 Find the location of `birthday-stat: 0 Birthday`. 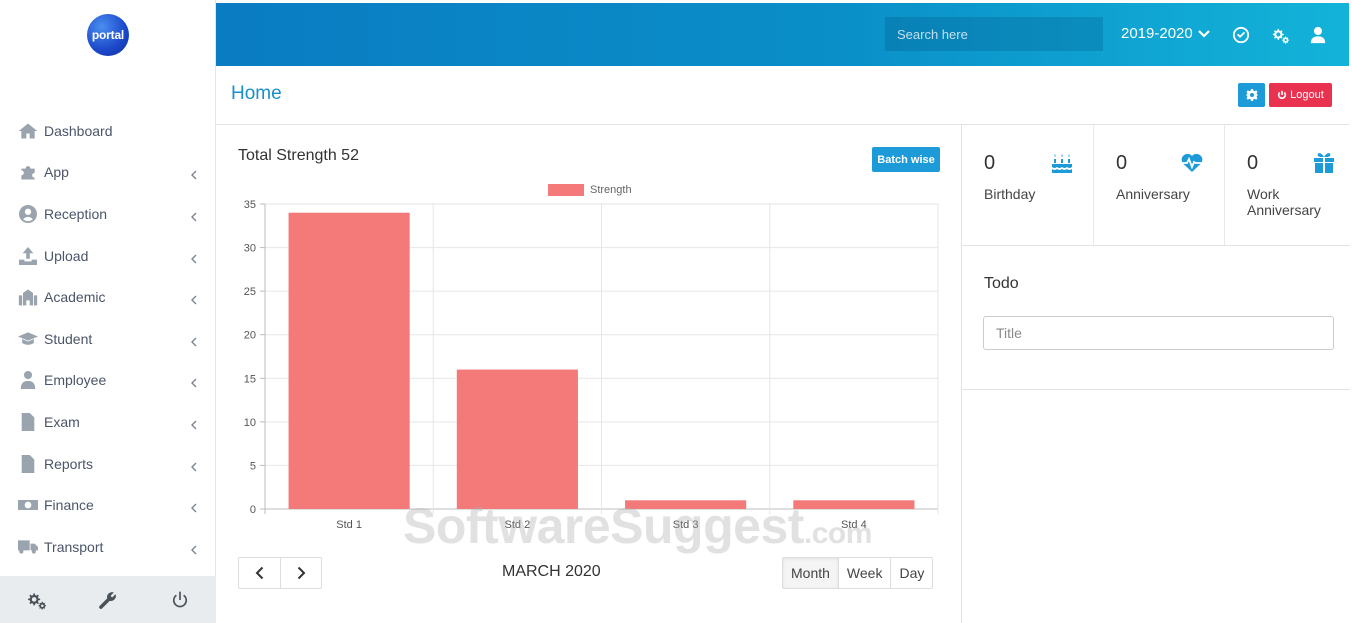

birthday-stat: 0 Birthday is located at coordinates (1027, 185).